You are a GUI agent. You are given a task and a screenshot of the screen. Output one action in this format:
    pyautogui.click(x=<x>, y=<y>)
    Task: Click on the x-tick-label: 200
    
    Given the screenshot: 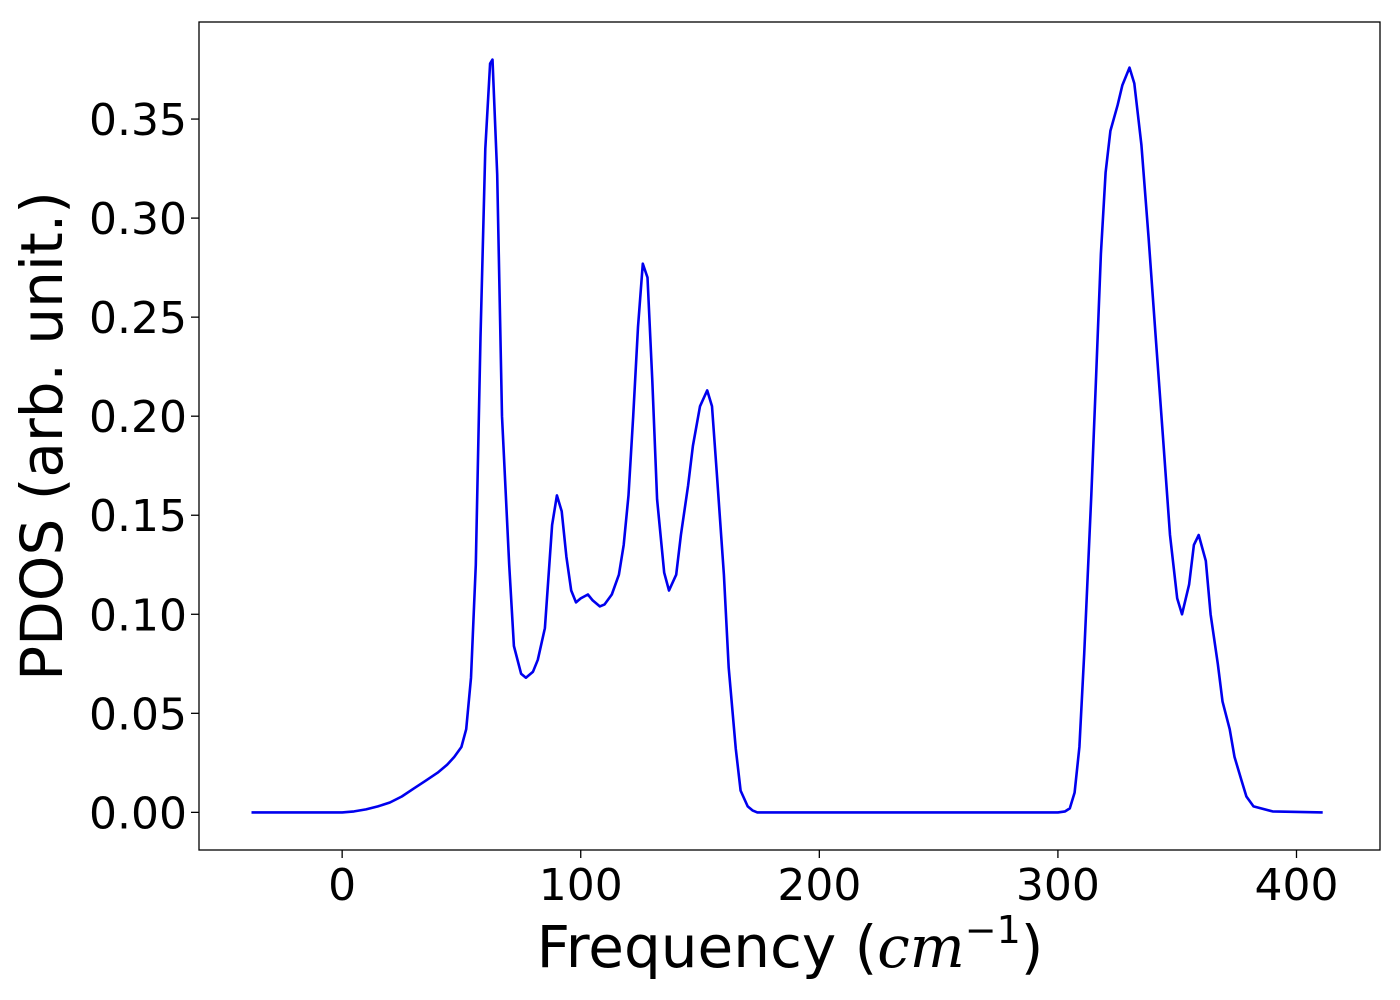 What is the action you would take?
    pyautogui.click(x=819, y=885)
    